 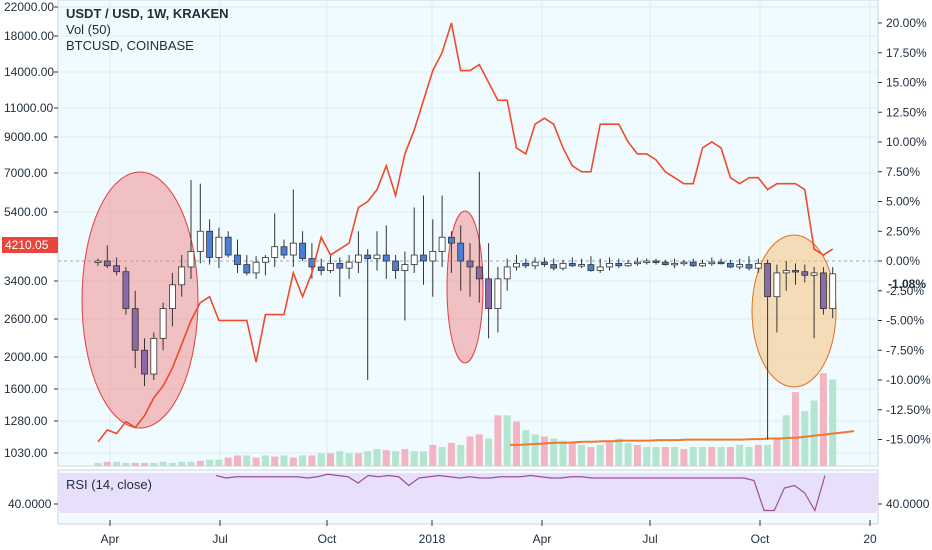 I want to click on right-axis-label: 5.00%, so click(x=903, y=202).